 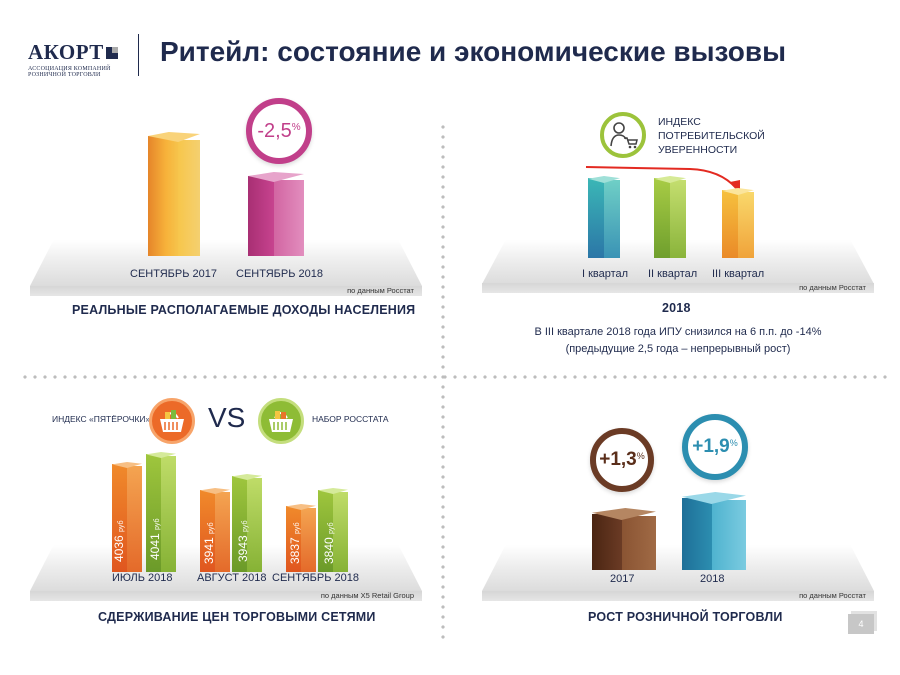 I want to click on change-value: -2,5, so click(x=274, y=130).